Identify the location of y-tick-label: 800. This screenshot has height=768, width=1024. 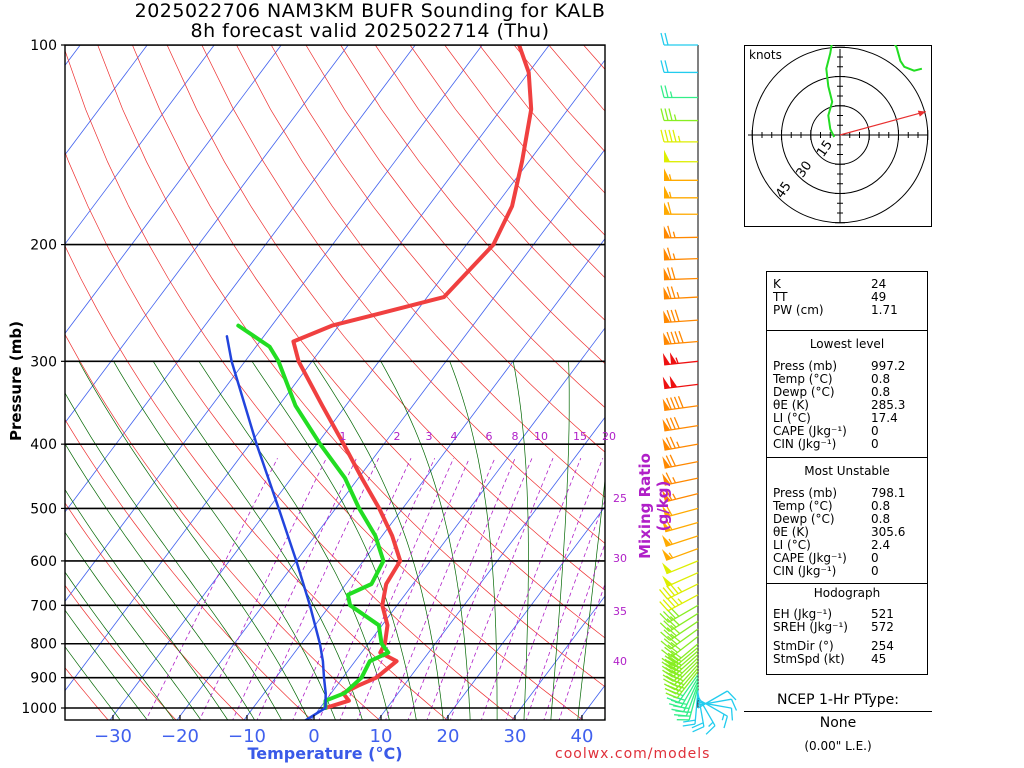
(43, 645).